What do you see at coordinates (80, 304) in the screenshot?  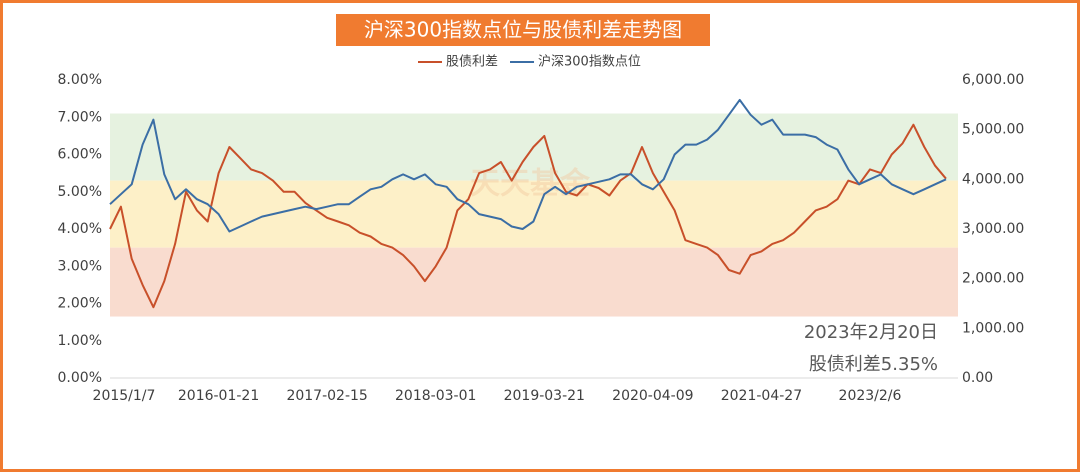 I see `y-tick-label: 2.00%` at bounding box center [80, 304].